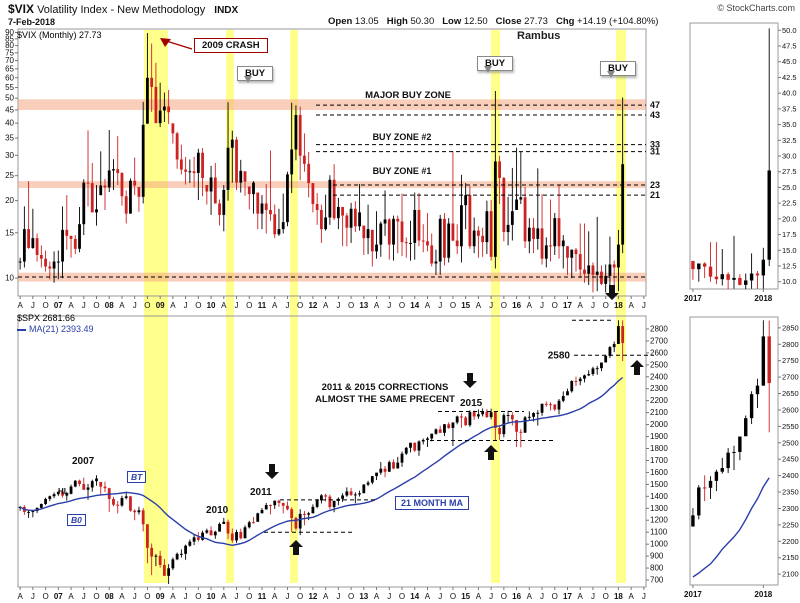 This screenshot has height=603, width=800. I want to click on buy-zone-band, so click(332, 277).